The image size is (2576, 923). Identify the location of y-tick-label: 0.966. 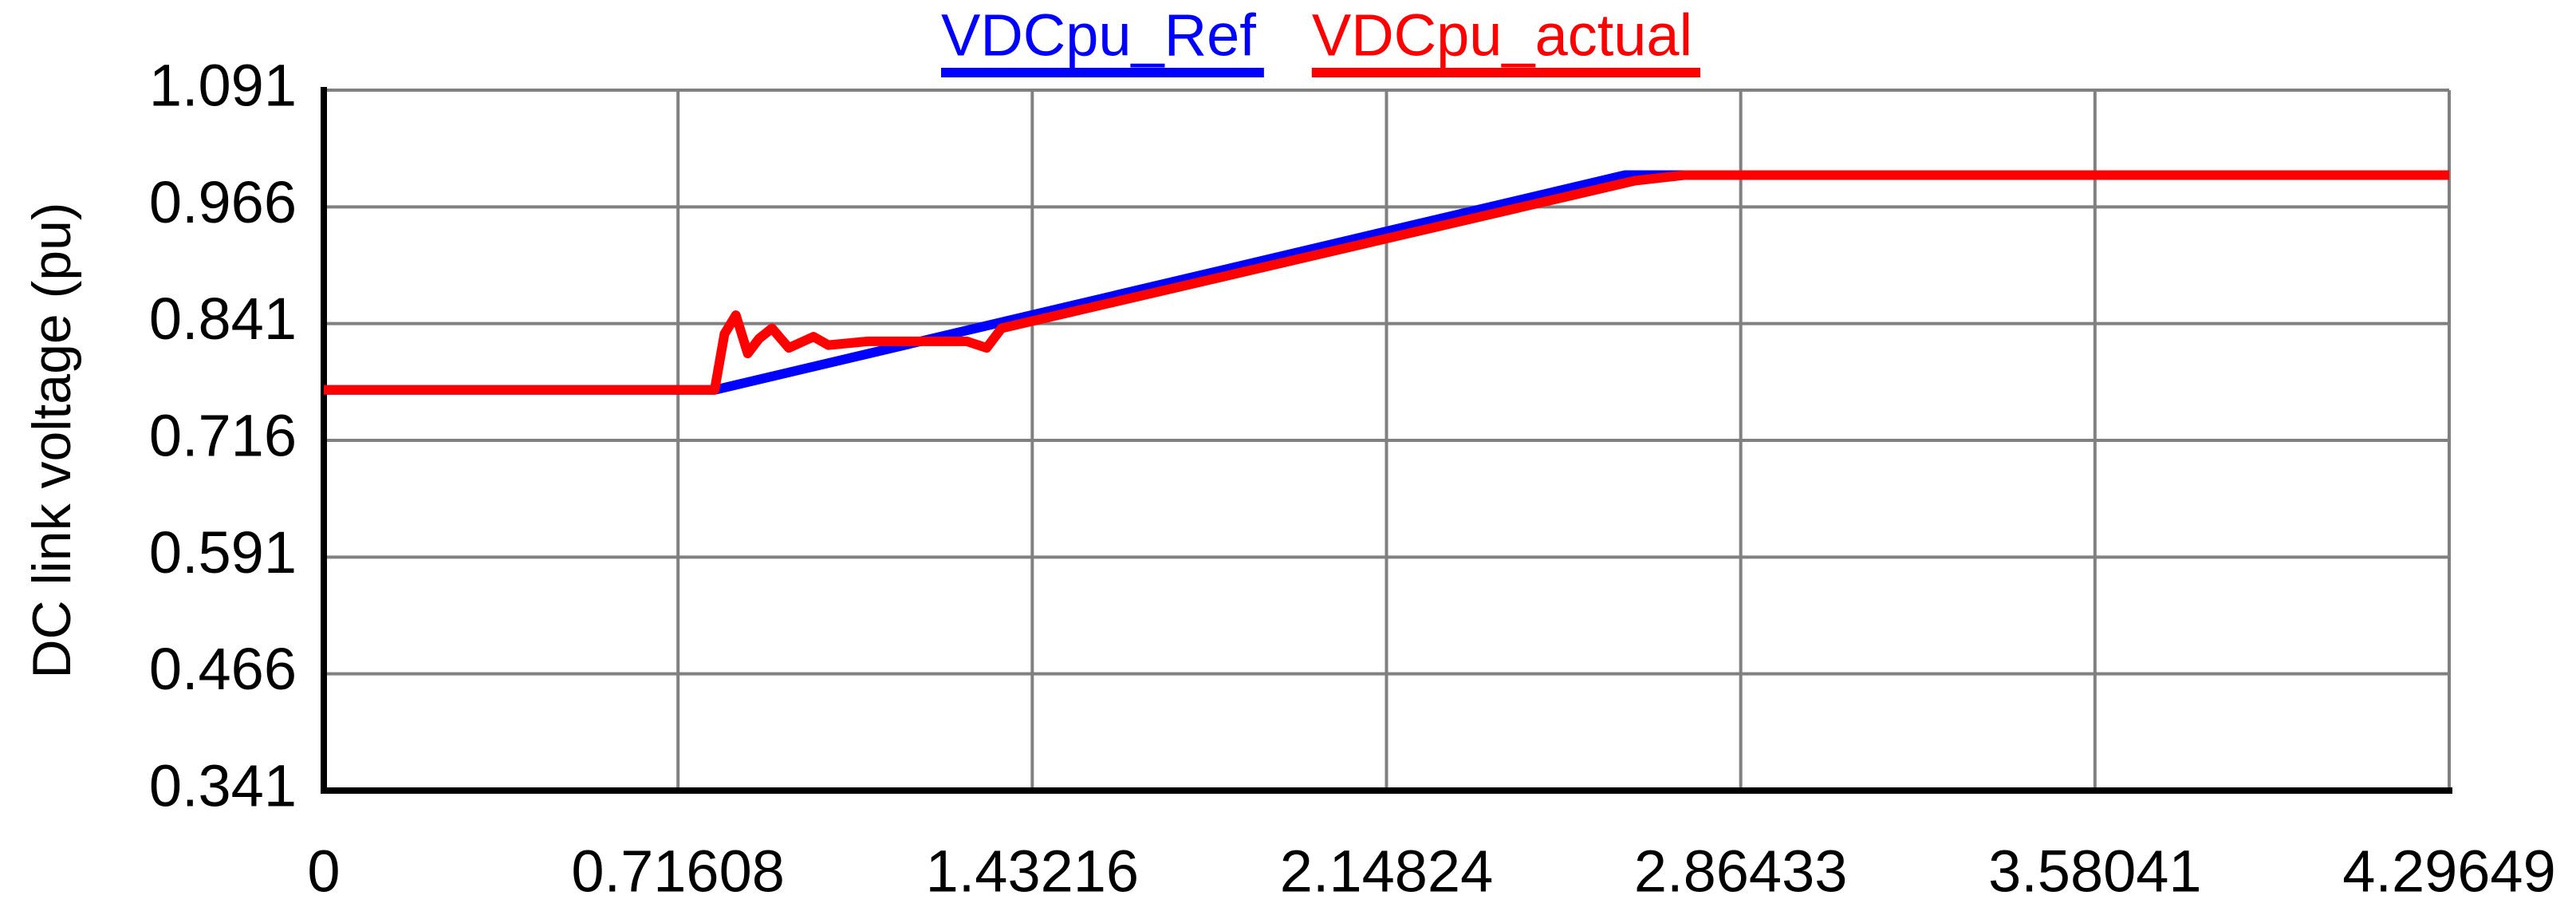
(223, 202).